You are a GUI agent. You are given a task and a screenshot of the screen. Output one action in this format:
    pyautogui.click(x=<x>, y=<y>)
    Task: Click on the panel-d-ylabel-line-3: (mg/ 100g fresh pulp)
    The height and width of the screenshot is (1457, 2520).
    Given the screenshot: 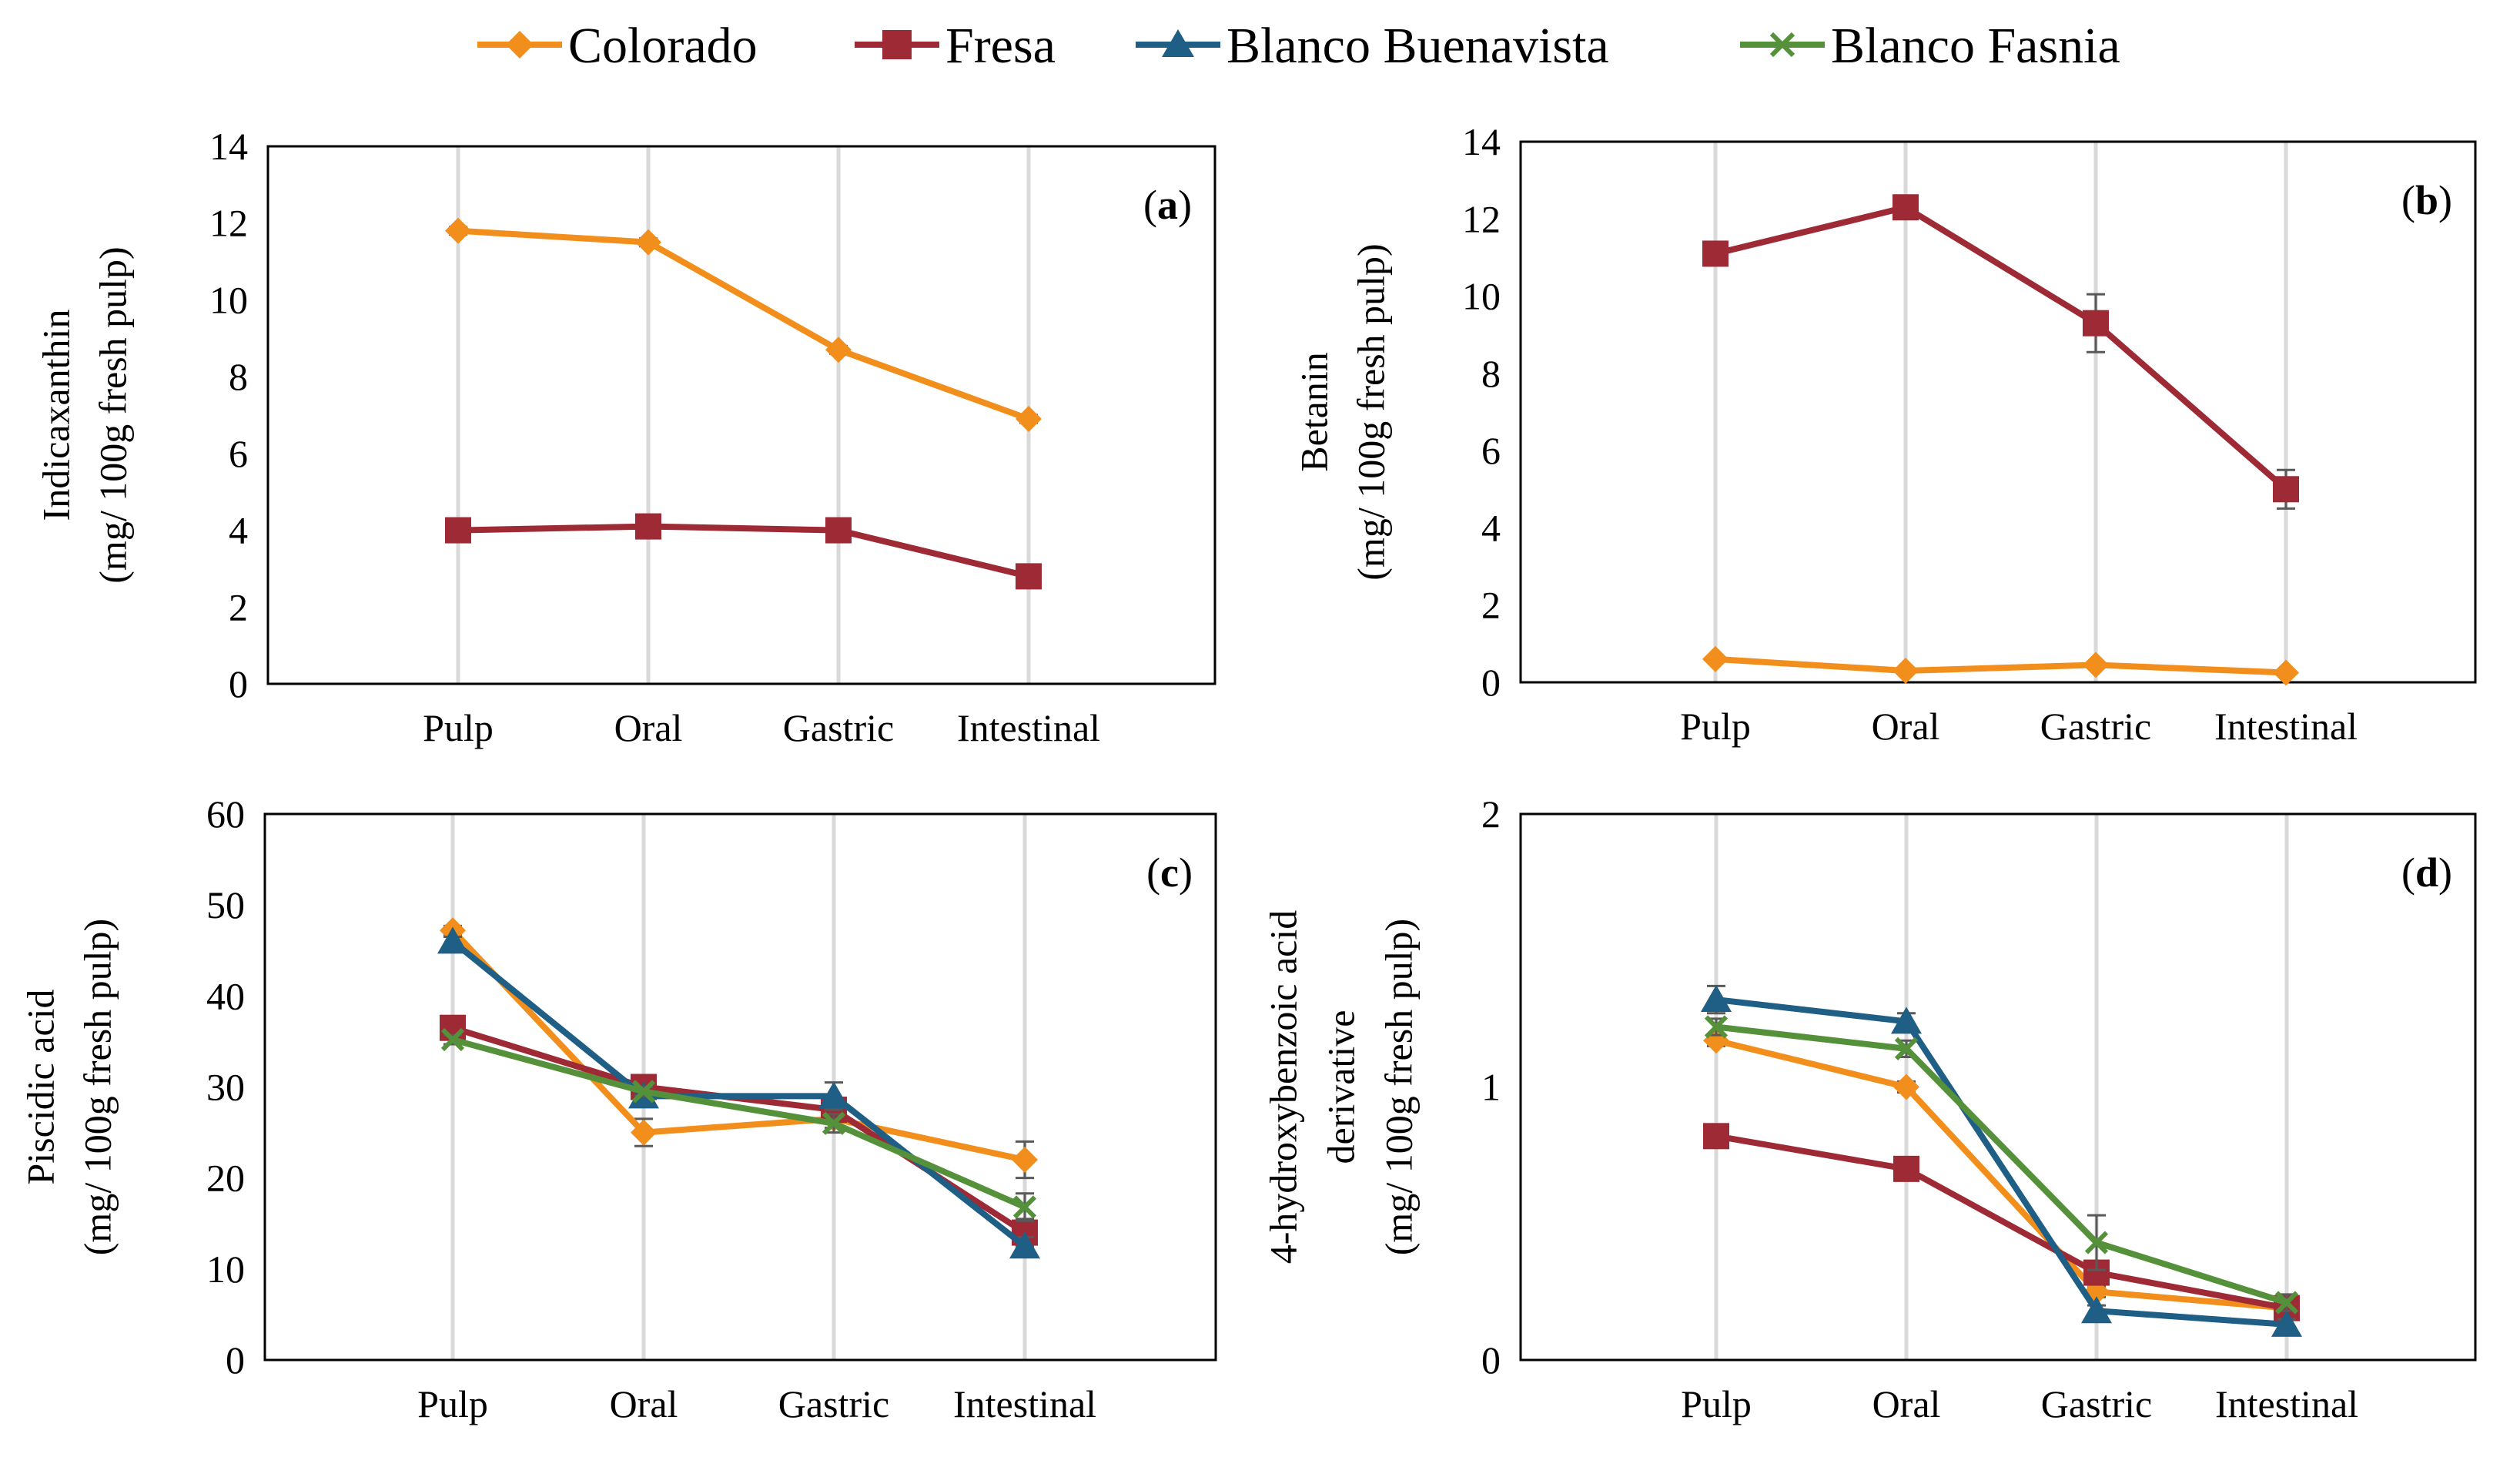 What is the action you would take?
    pyautogui.click(x=1398, y=1087)
    